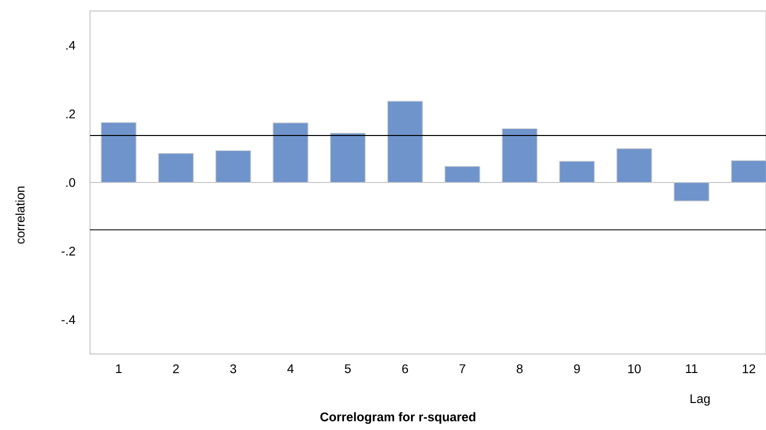  What do you see at coordinates (398, 418) in the screenshot?
I see `text: Correlogram for r-squared` at bounding box center [398, 418].